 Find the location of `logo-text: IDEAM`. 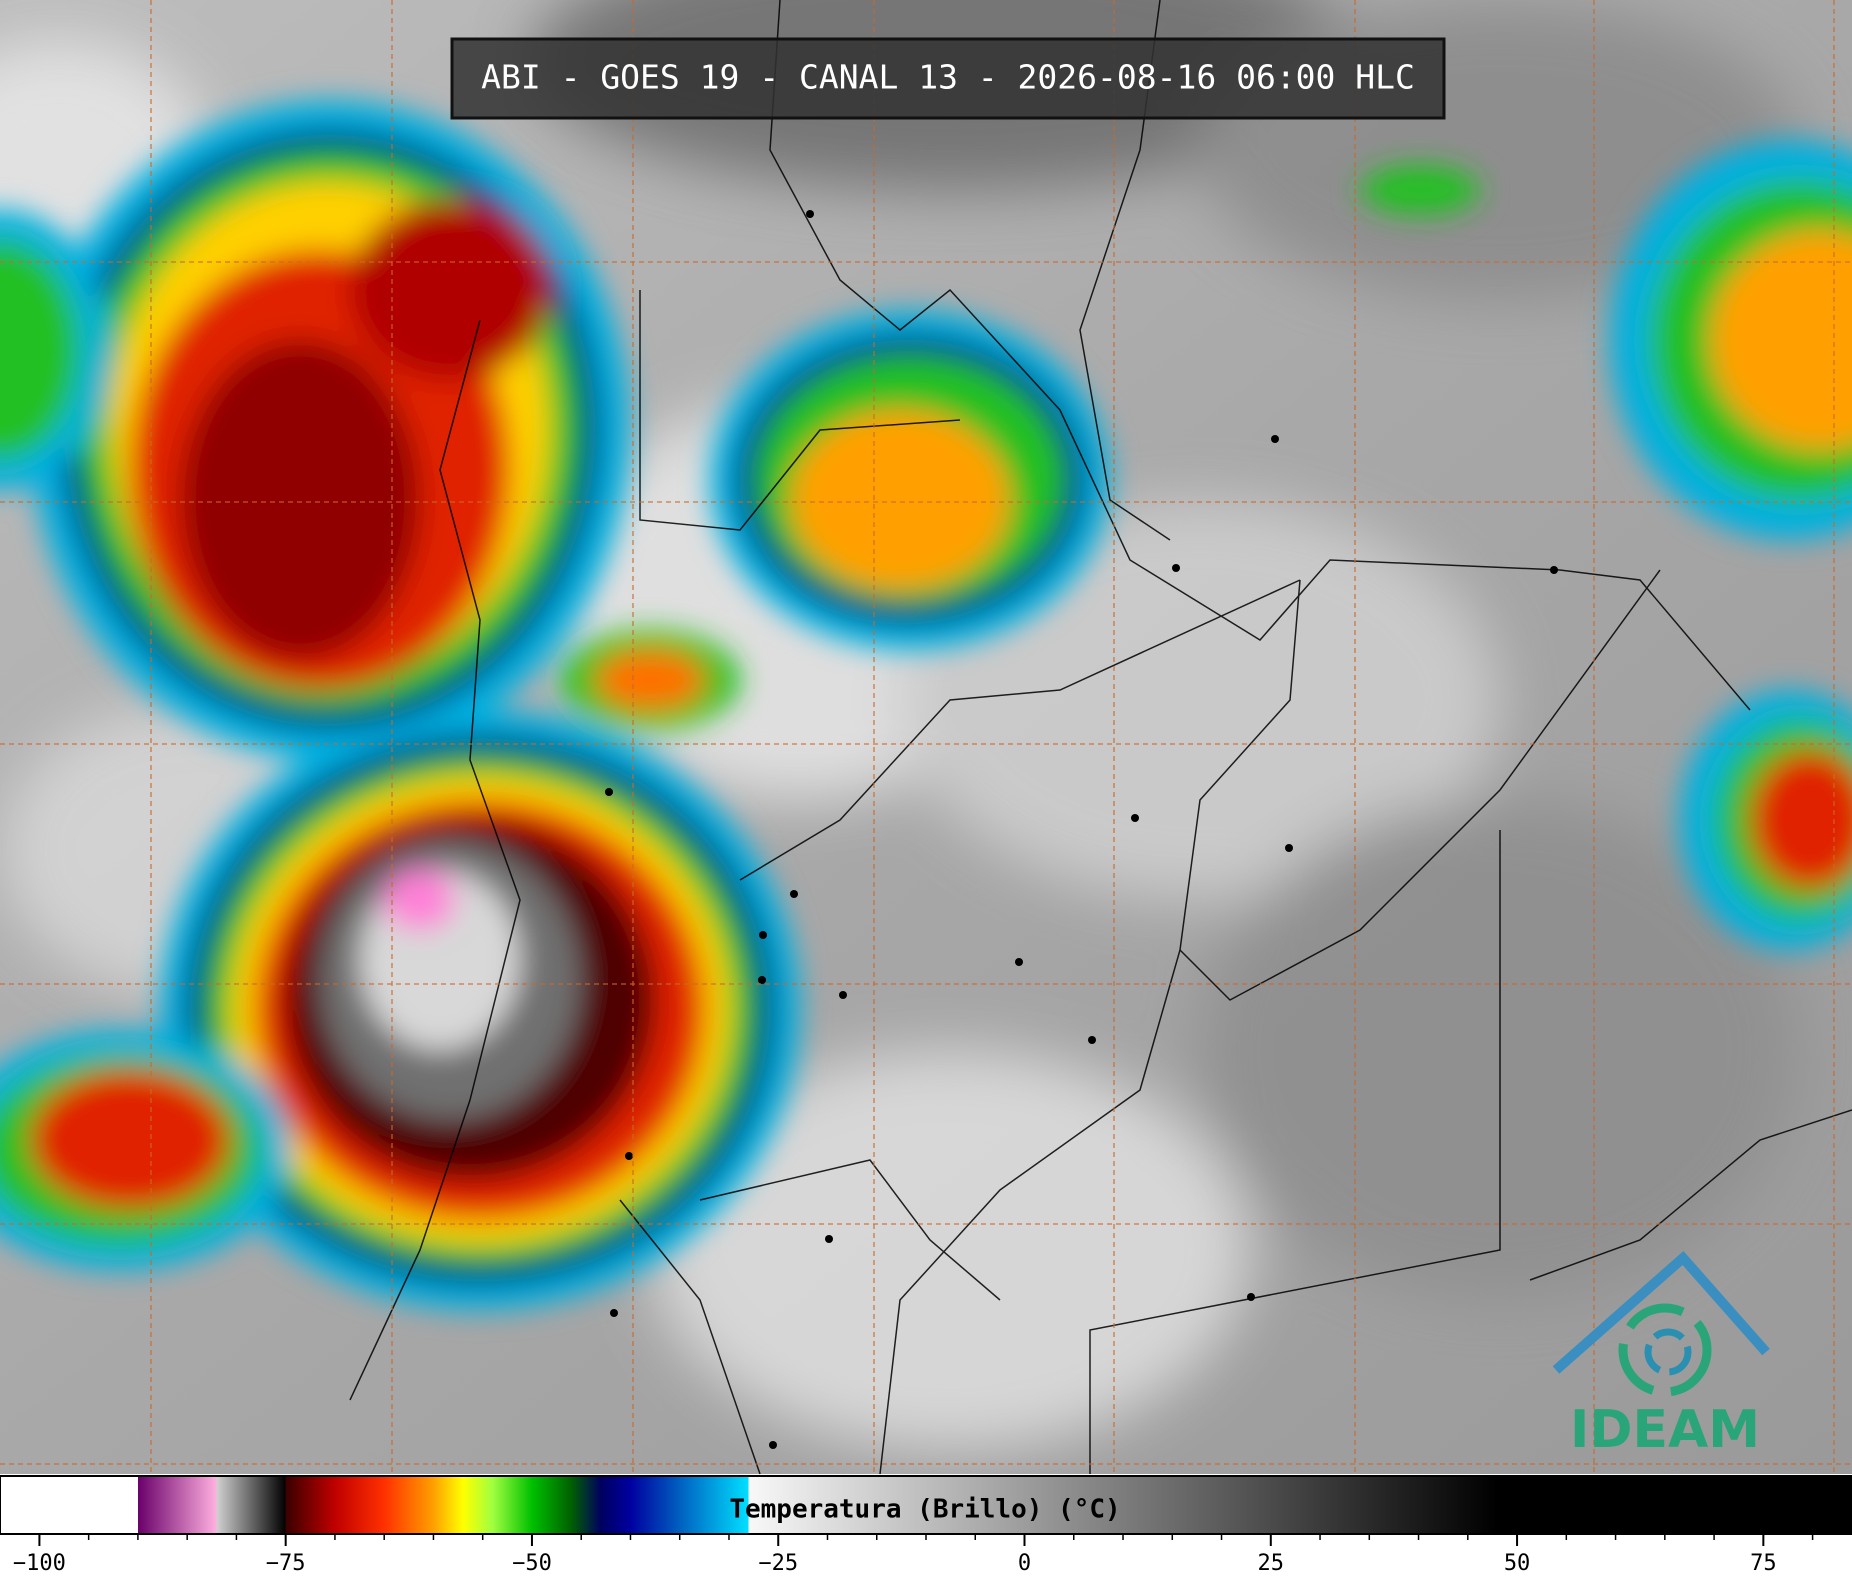

logo-text: IDEAM is located at coordinates (1665, 1430).